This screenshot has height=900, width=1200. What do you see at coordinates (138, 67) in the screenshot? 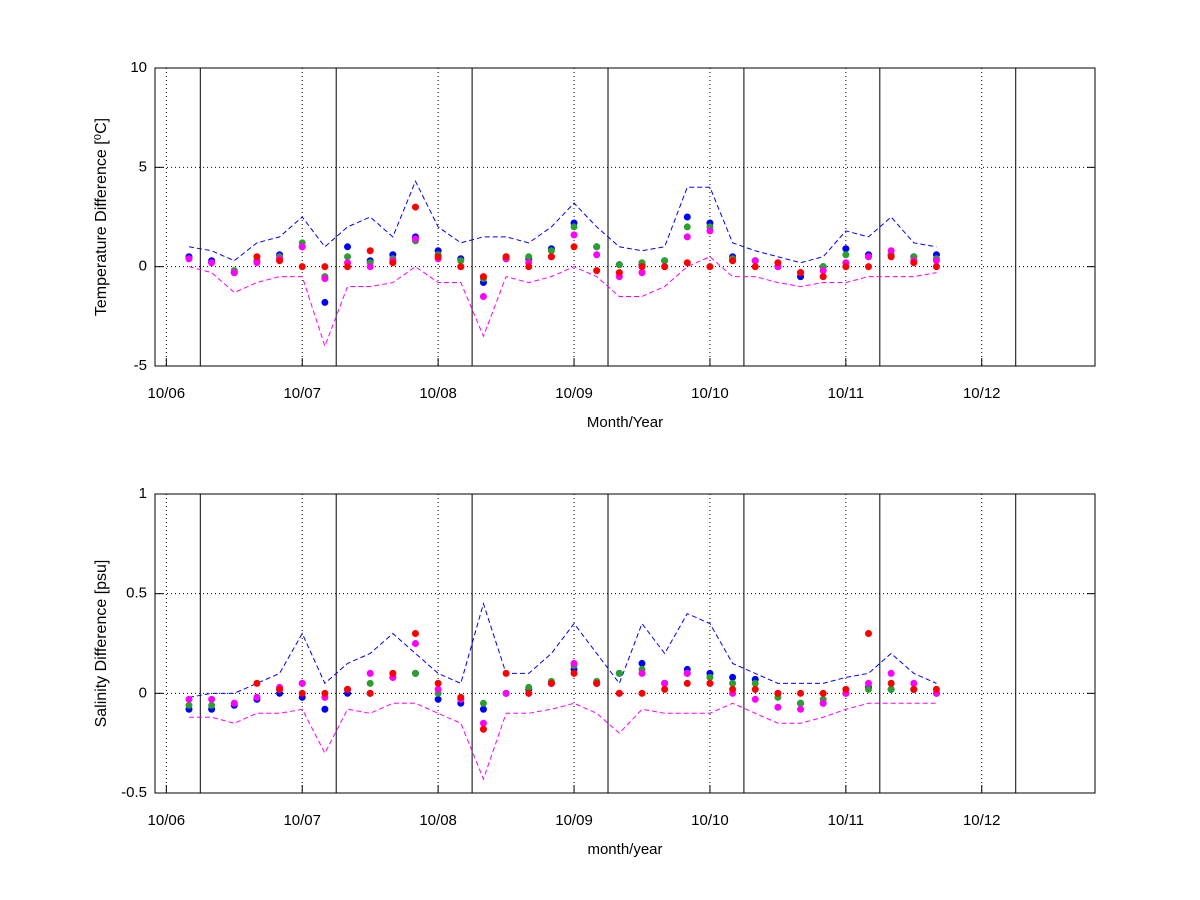
I see `y-tick-label: 10` at bounding box center [138, 67].